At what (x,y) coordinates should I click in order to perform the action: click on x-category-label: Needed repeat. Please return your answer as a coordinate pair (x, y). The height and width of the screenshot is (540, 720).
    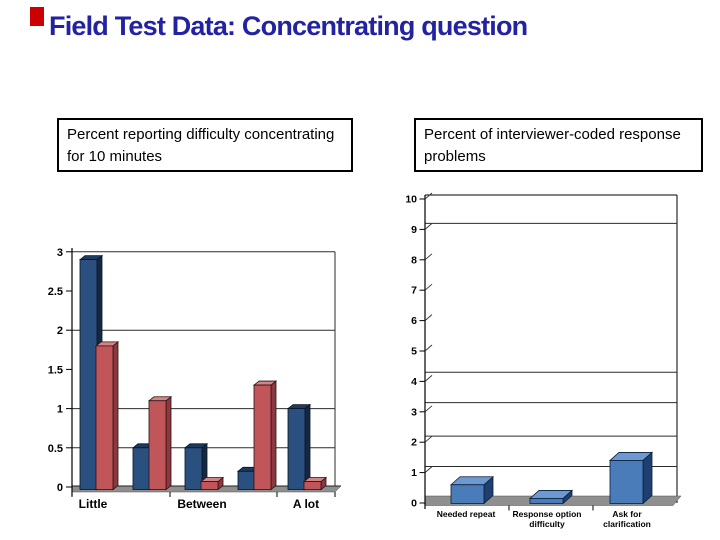
    Looking at the image, I should click on (466, 514).